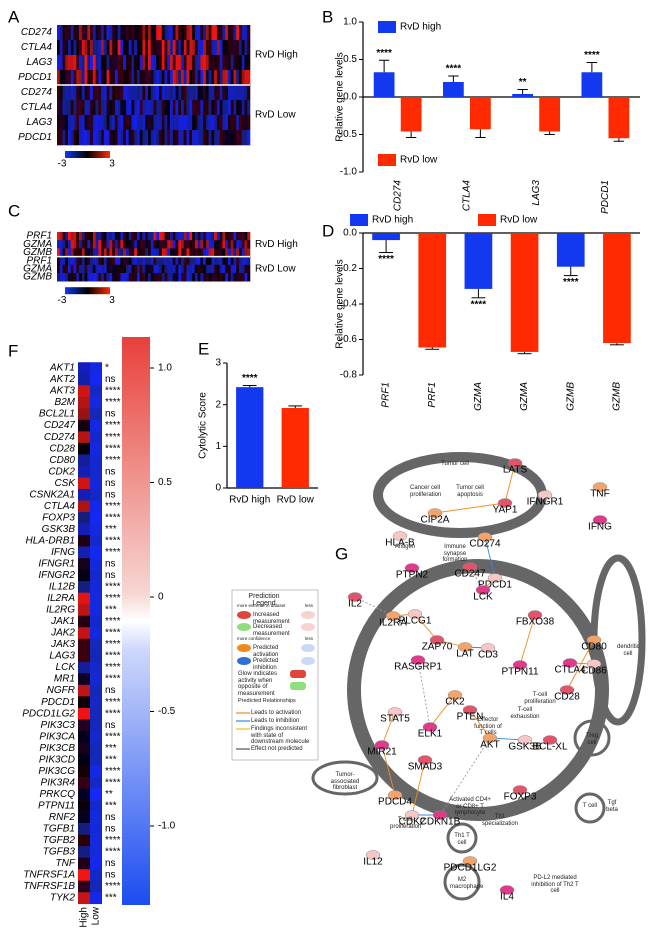 The image size is (654, 928). I want to click on x-tick-label: GZMA, so click(478, 396).